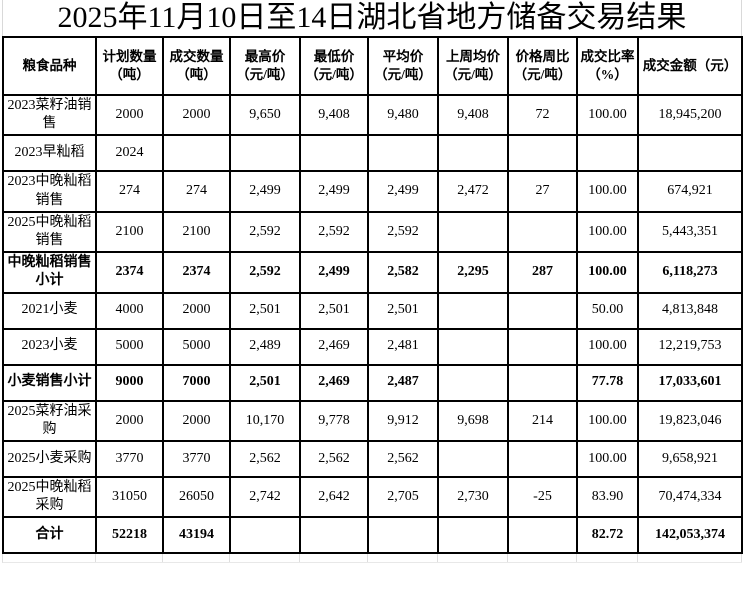 This screenshot has height=590, width=744. Describe the element at coordinates (49, 191) in the screenshot. I see `row-label: 2023中晚籼稻销售` at that location.